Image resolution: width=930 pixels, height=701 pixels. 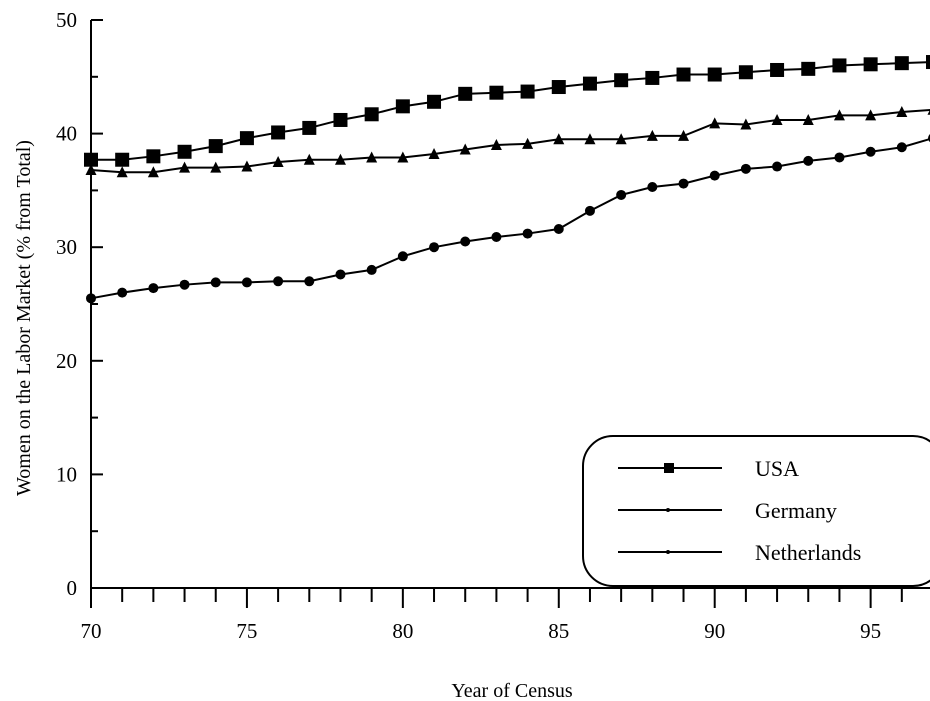 What do you see at coordinates (66, 134) in the screenshot?
I see `y-tick-label: 40` at bounding box center [66, 134].